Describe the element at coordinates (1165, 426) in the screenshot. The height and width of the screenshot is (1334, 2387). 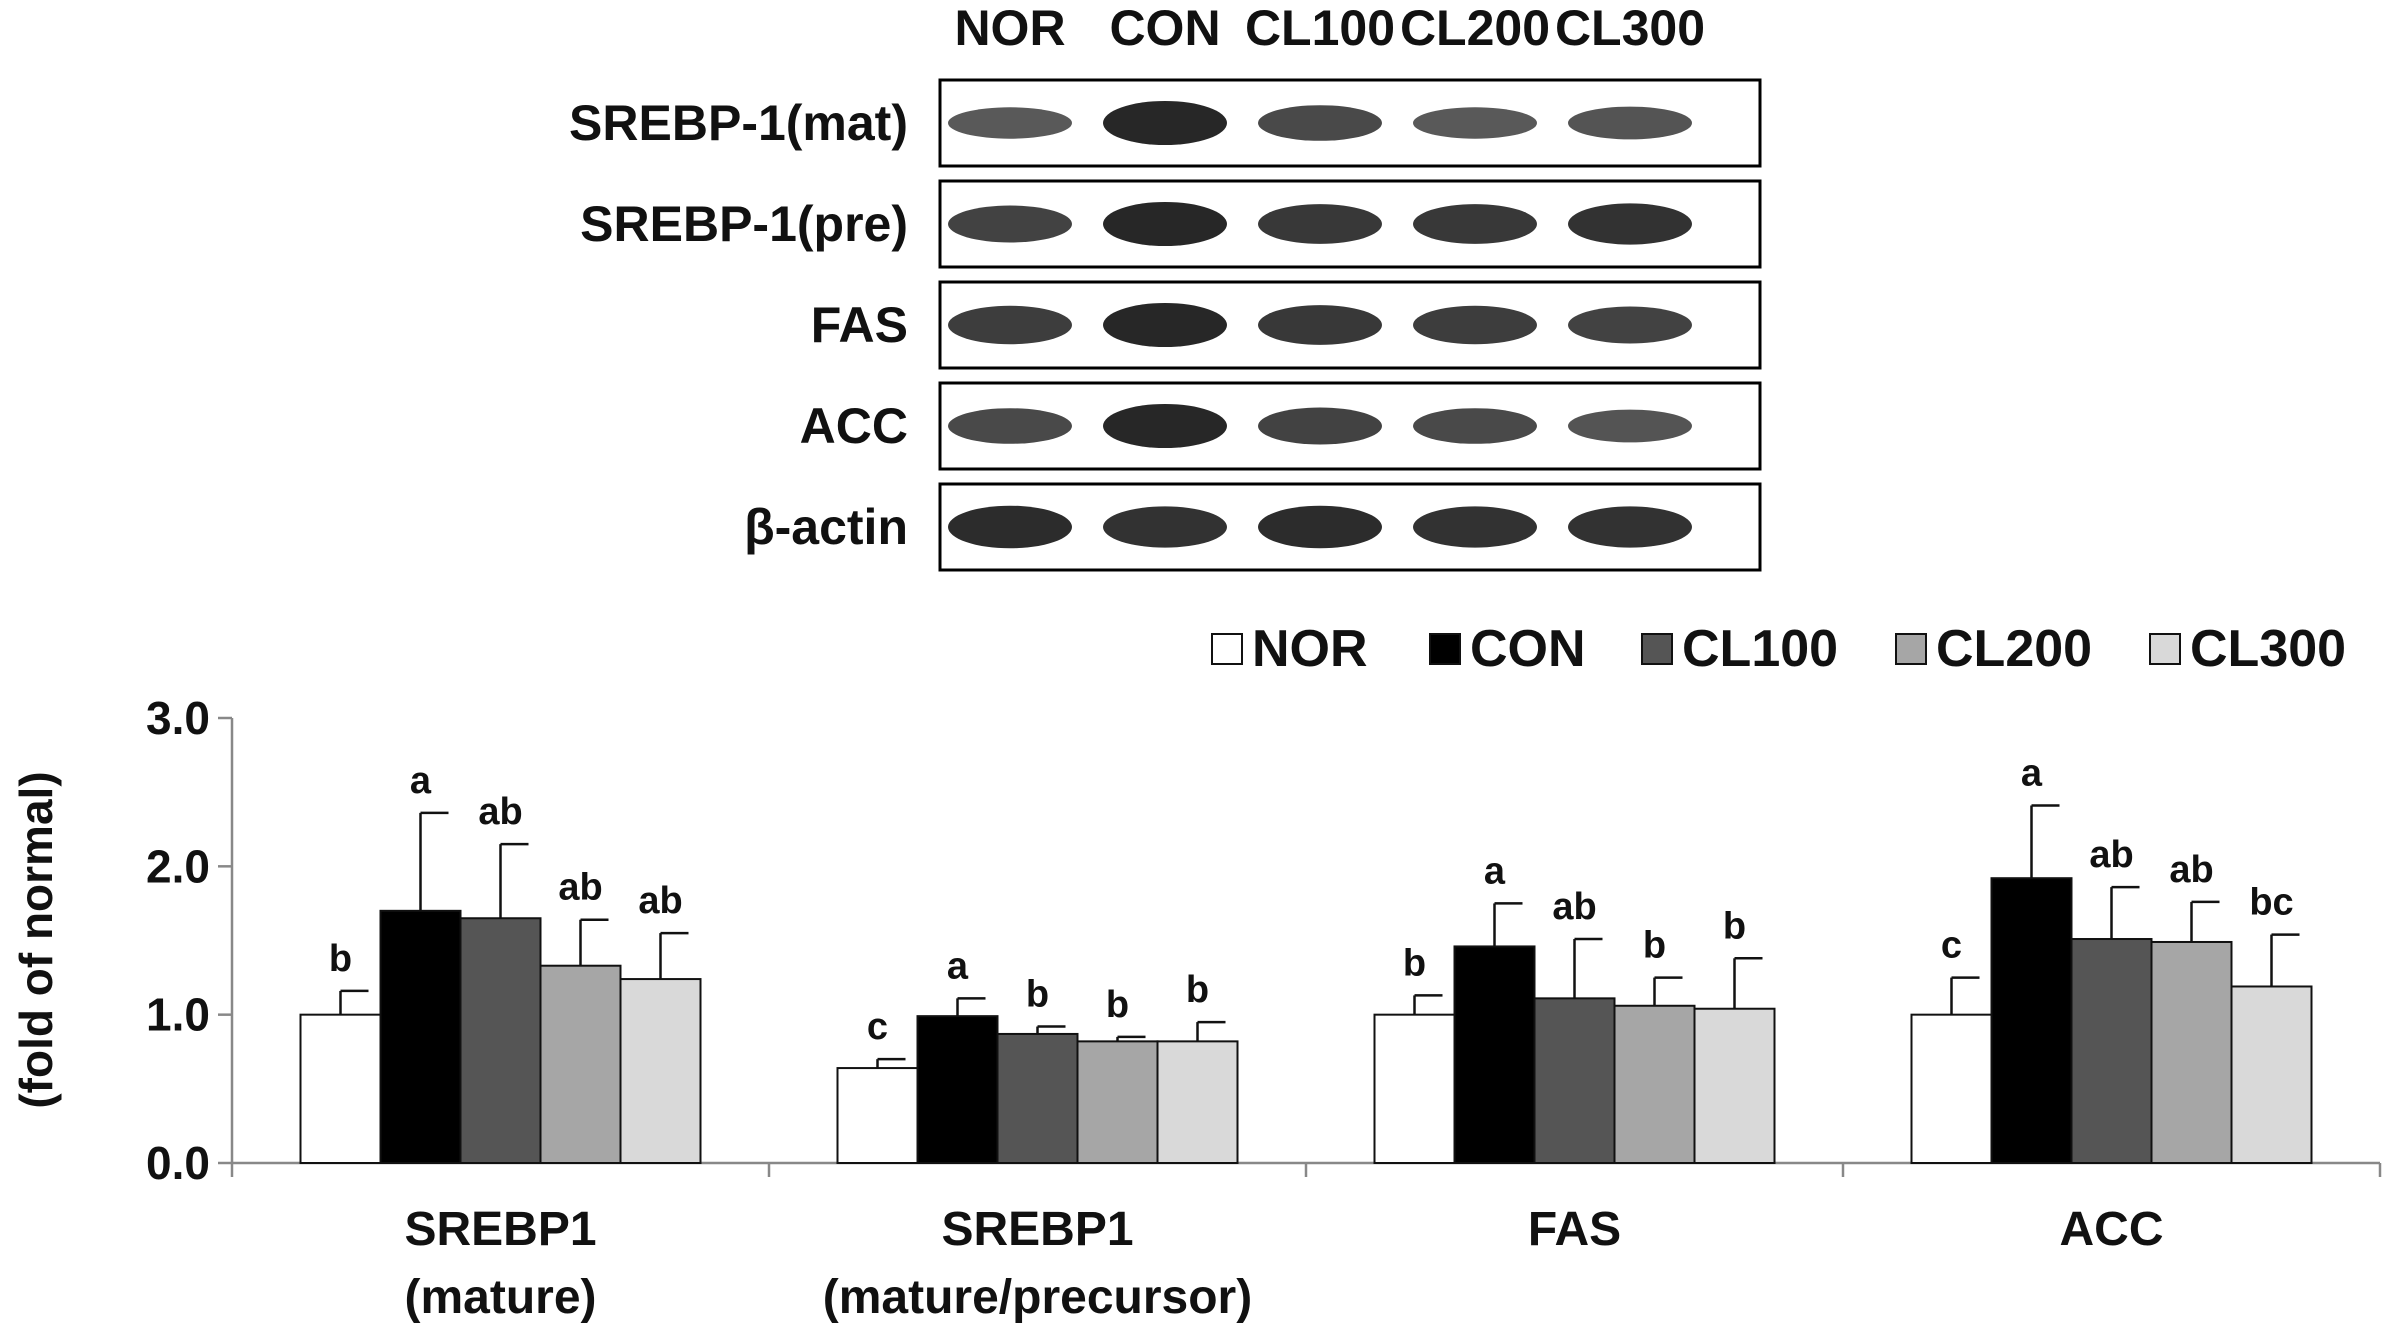
I see `blot-band-acc-con` at that location.